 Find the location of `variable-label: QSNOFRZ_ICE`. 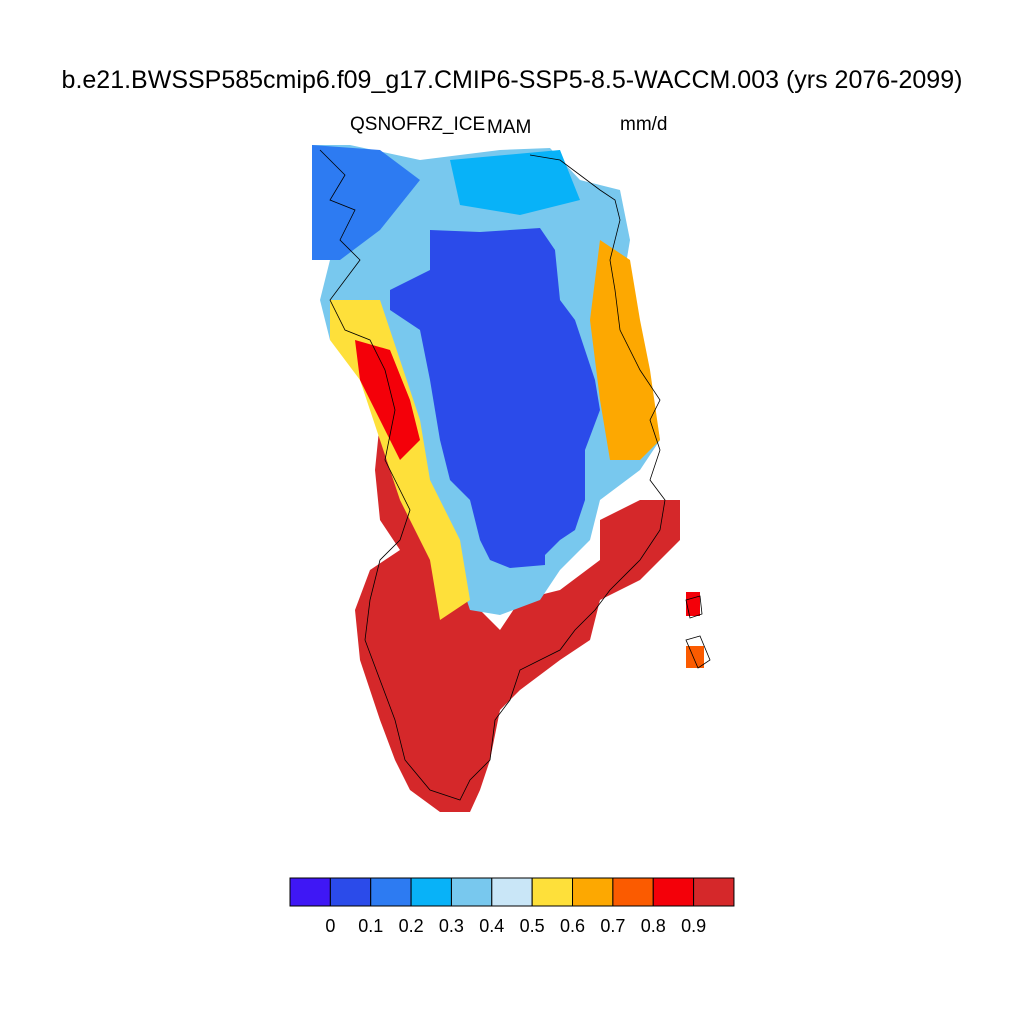

variable-label: QSNOFRZ_ICE is located at coordinates (418, 124).